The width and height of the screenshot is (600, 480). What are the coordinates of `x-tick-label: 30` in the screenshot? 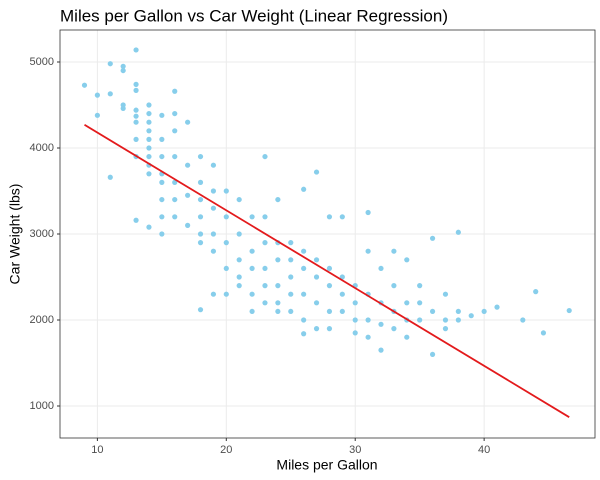 It's located at (355, 450).